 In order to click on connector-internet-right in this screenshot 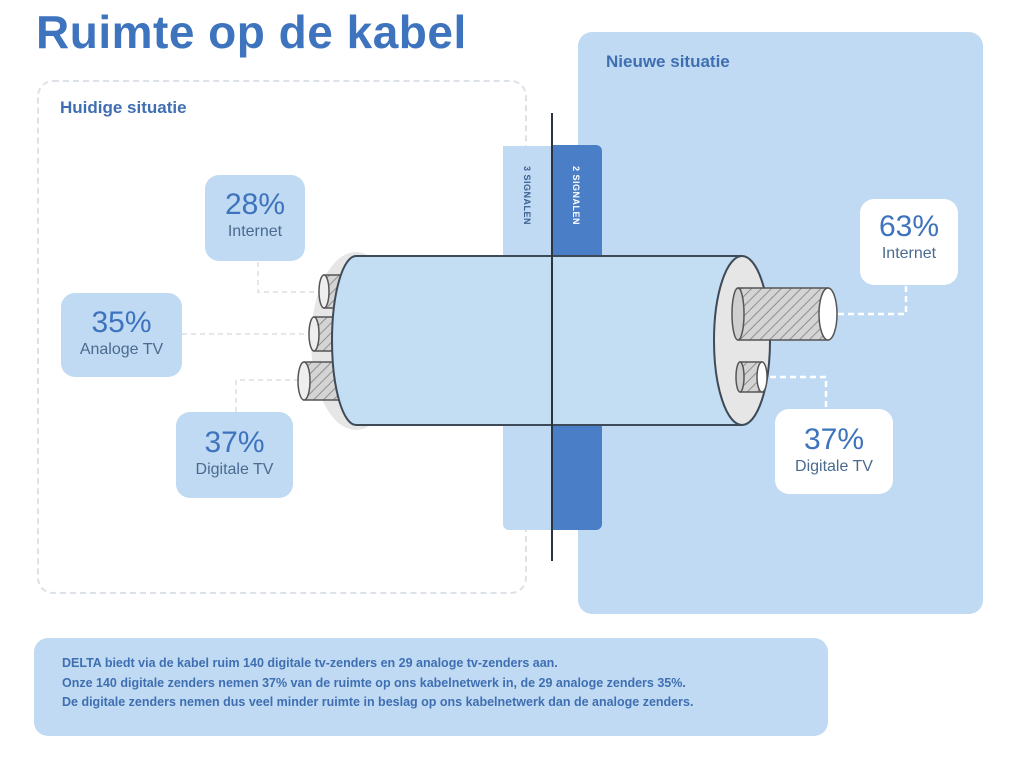, I will do `click(873, 301)`.